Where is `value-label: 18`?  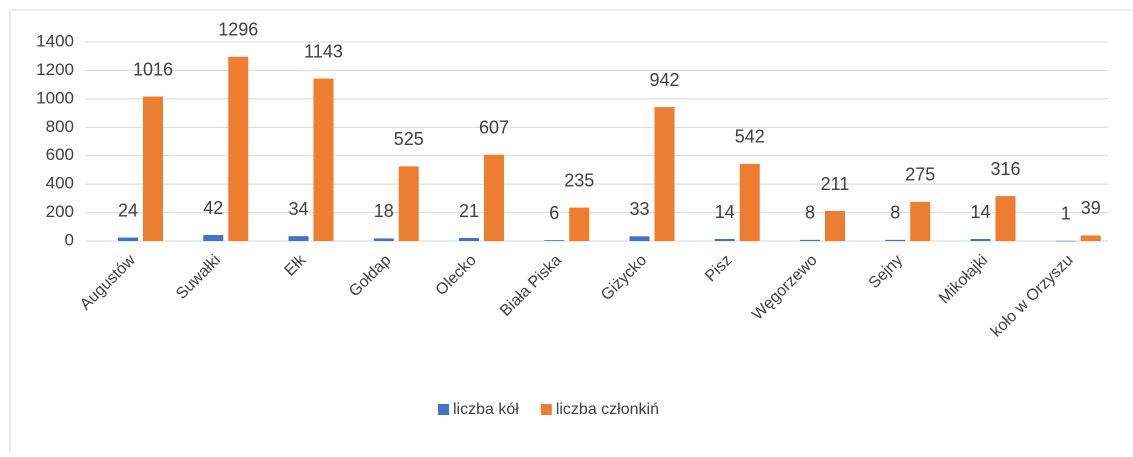 value-label: 18 is located at coordinates (384, 211).